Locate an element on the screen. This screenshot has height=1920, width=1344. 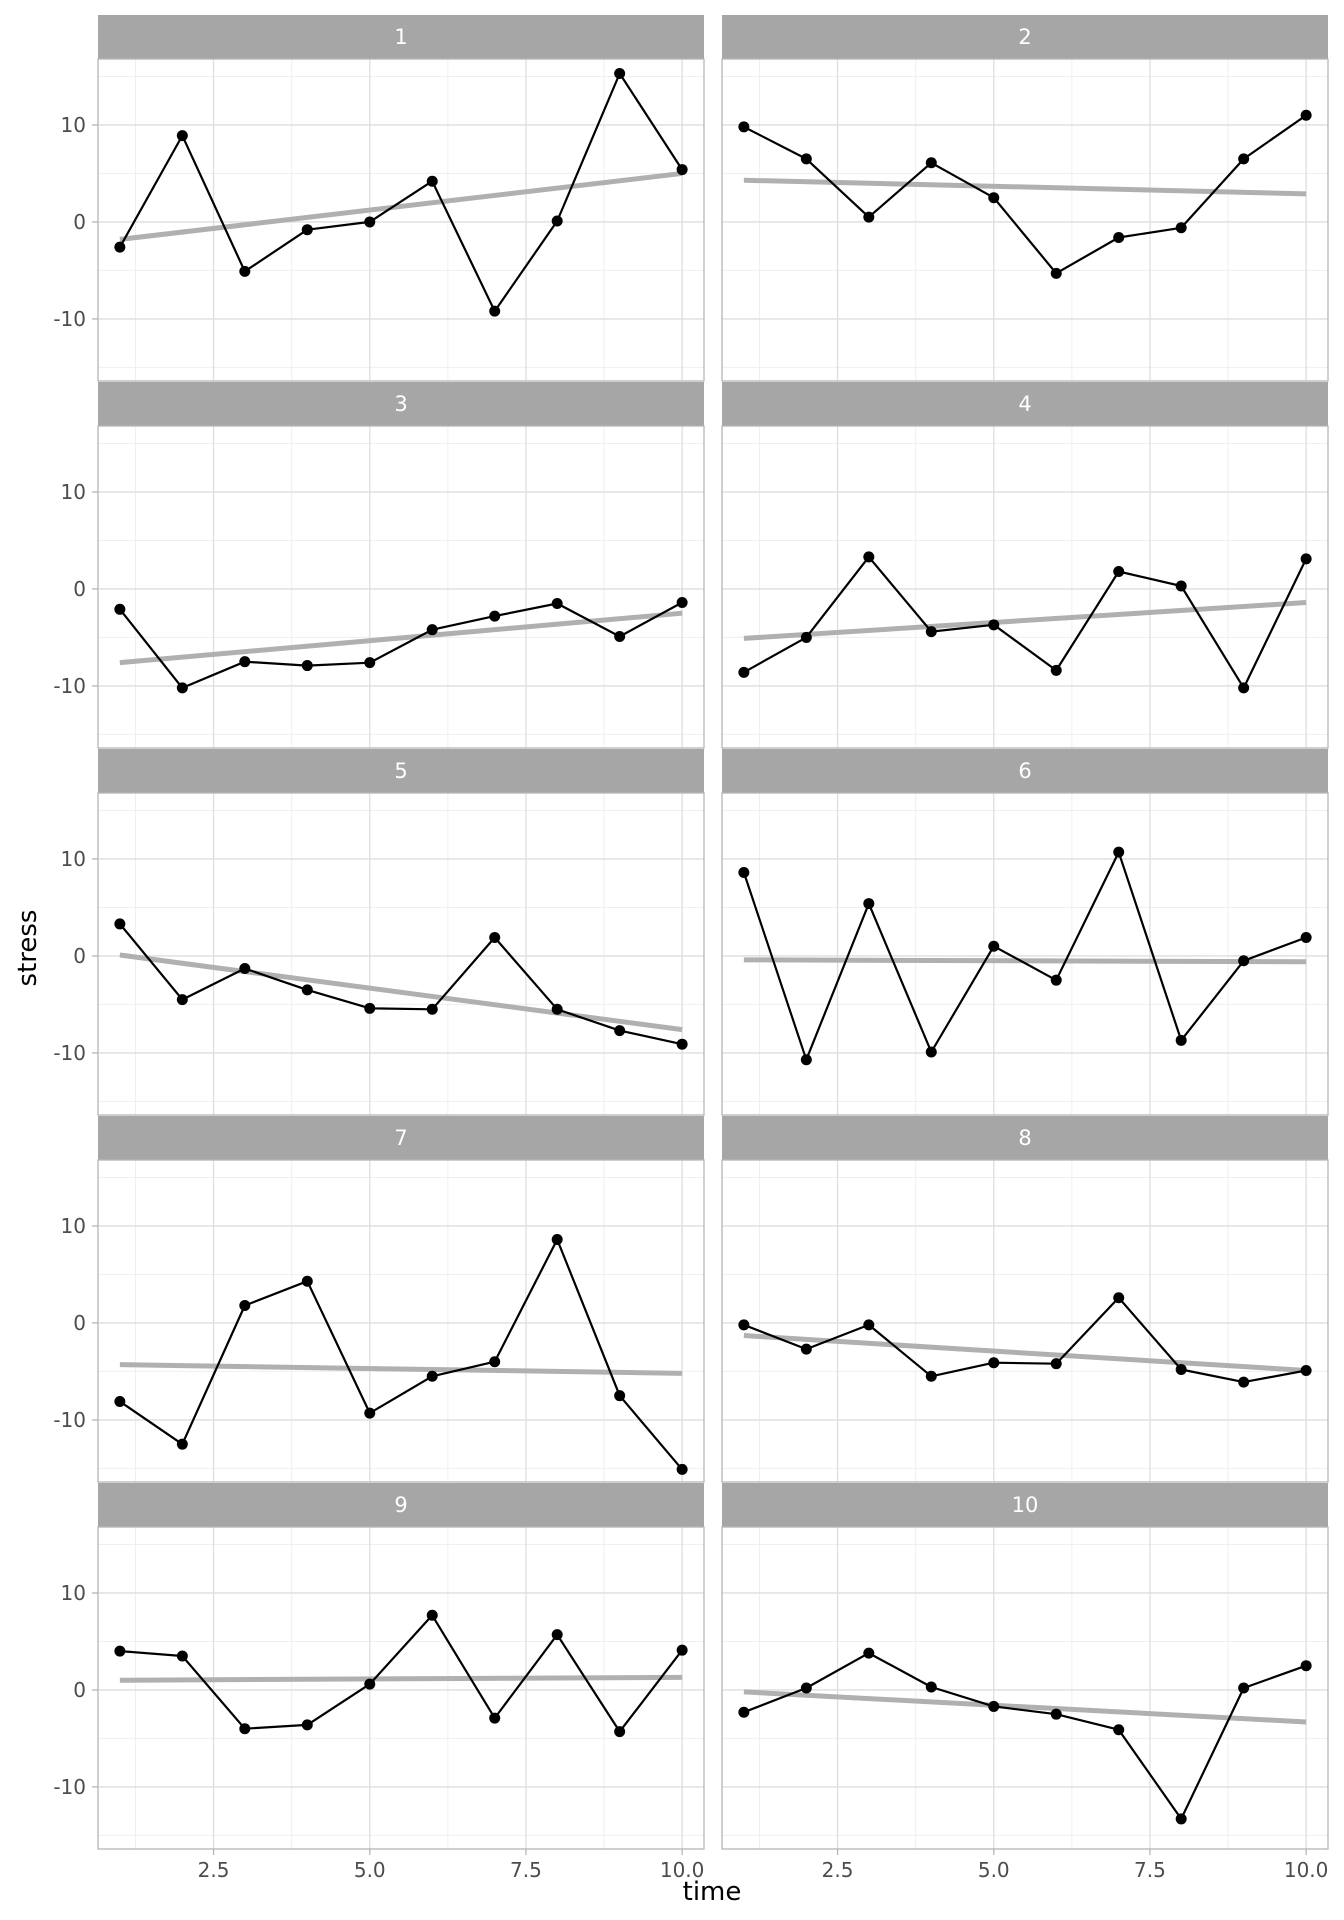
y-axis-title: stress is located at coordinates (28, 948).